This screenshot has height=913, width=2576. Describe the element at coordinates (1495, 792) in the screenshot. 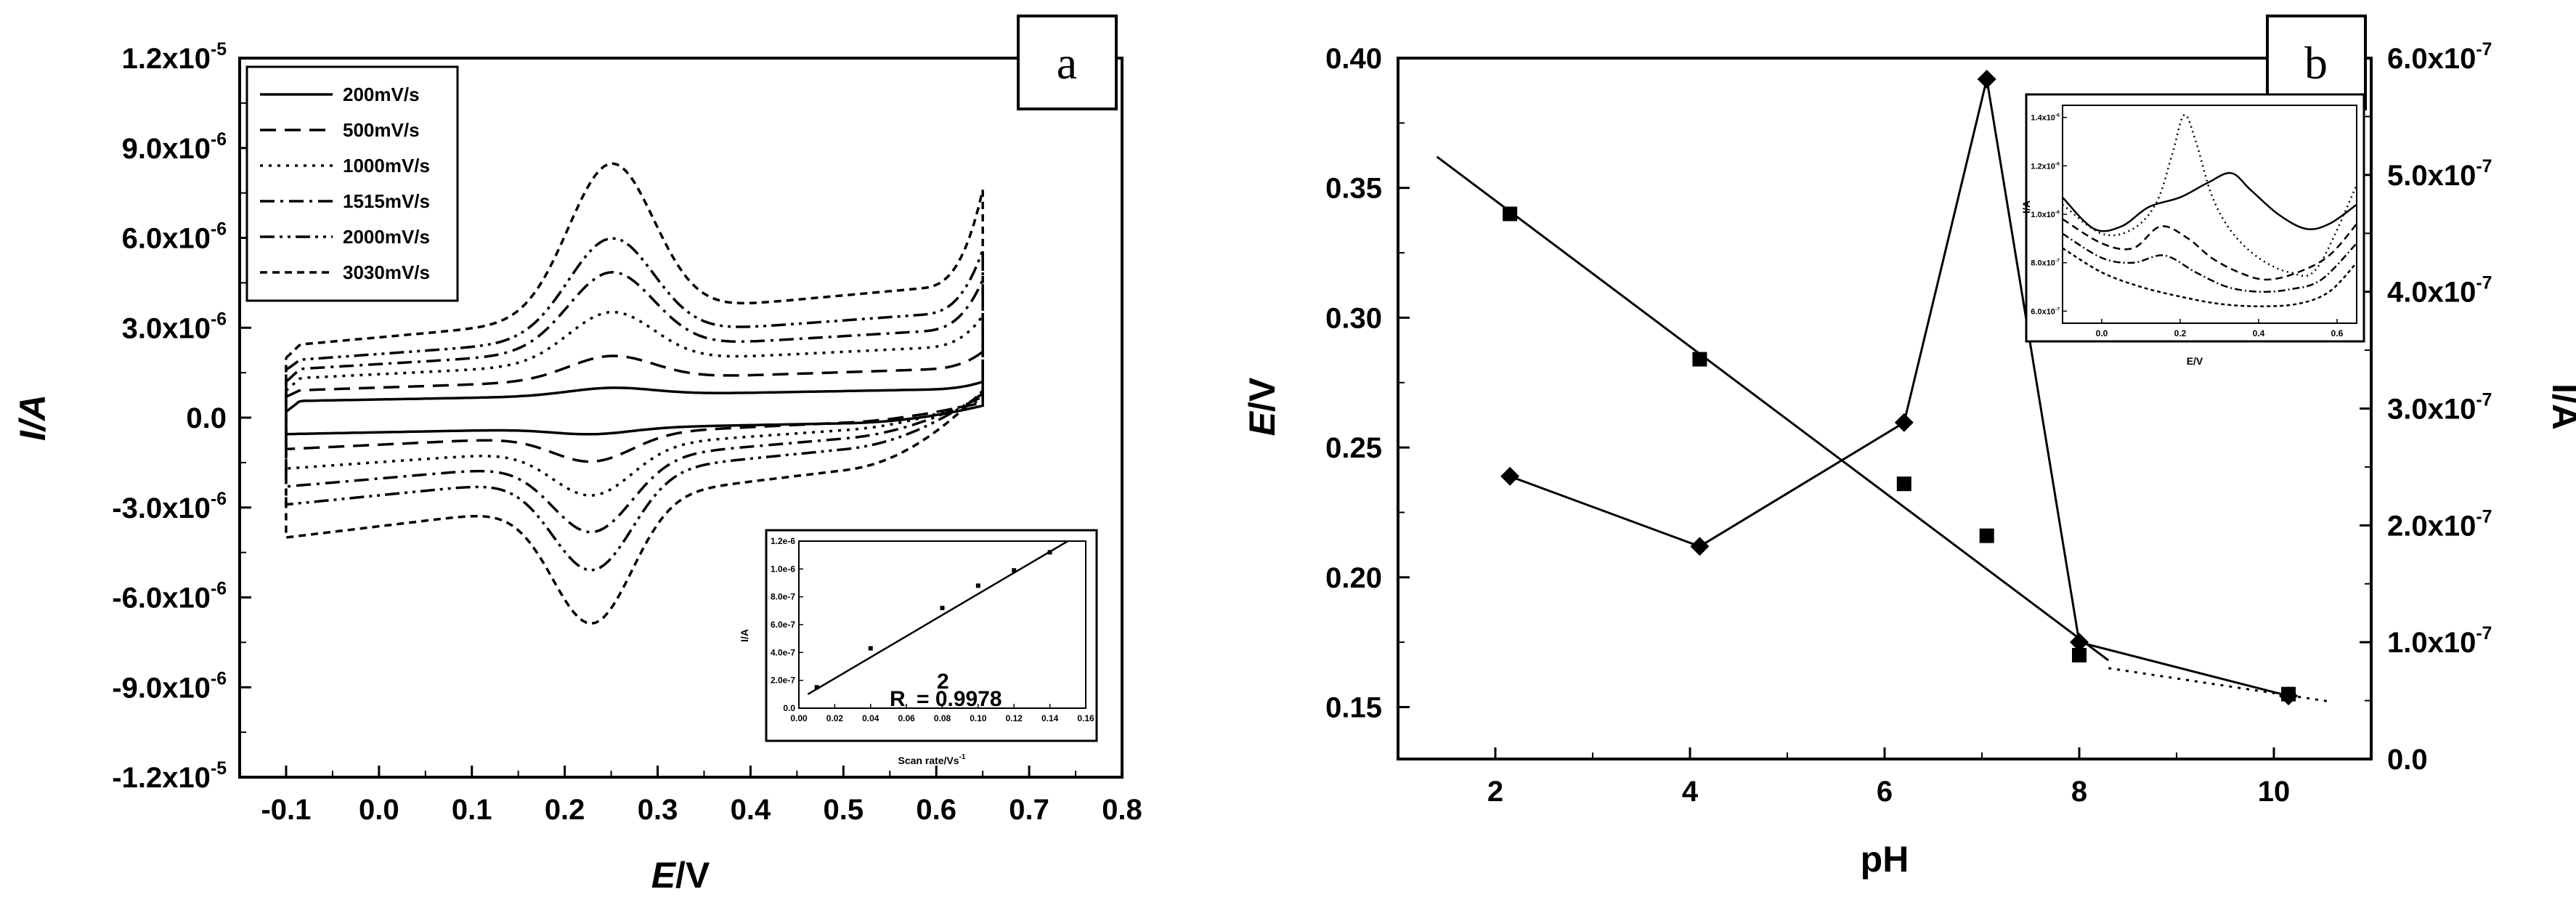

I see `panel-b-x-tick-label: 2` at that location.